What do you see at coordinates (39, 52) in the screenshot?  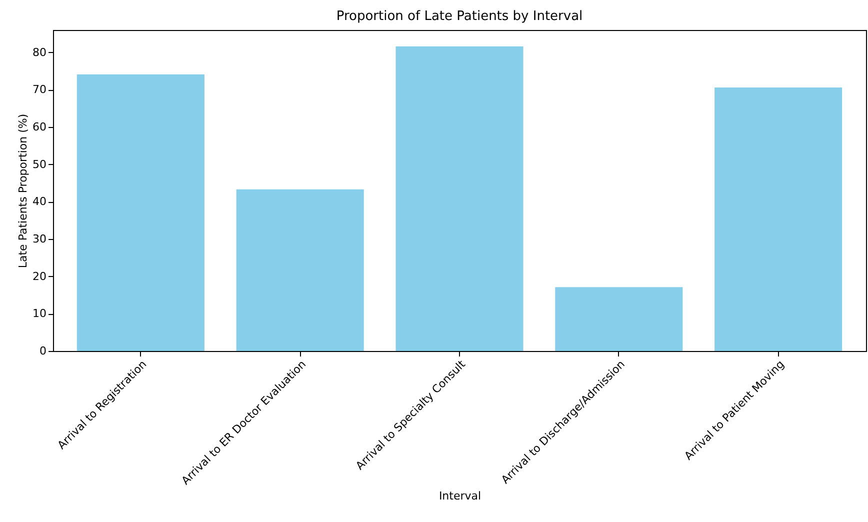 I see `y-tick-label: 80` at bounding box center [39, 52].